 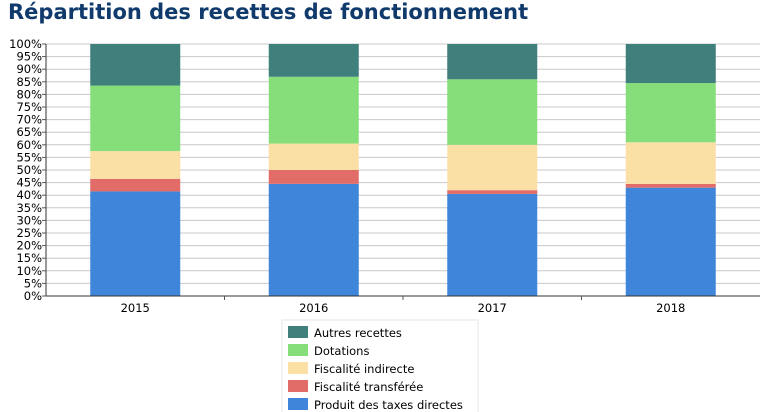 I want to click on y-tick-label: 0%, so click(x=33, y=296).